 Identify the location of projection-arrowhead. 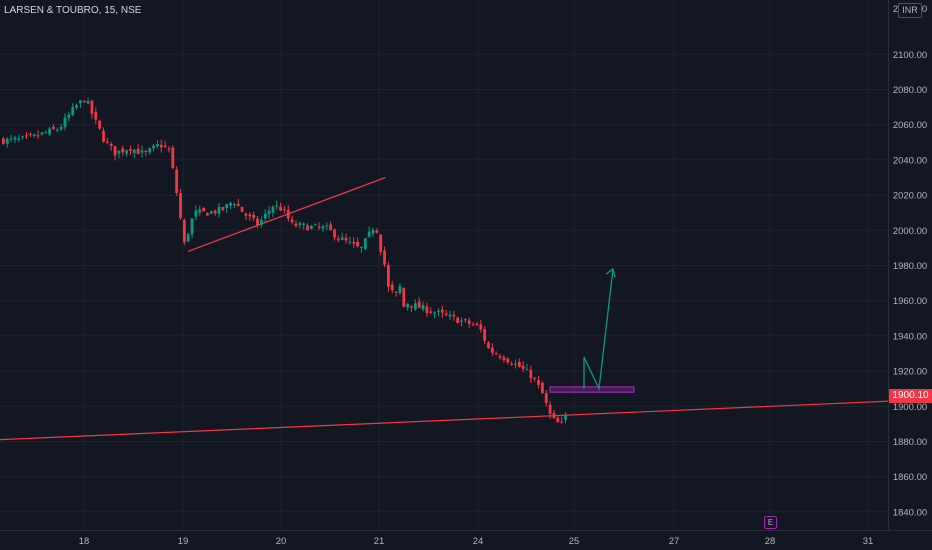
(610, 272).